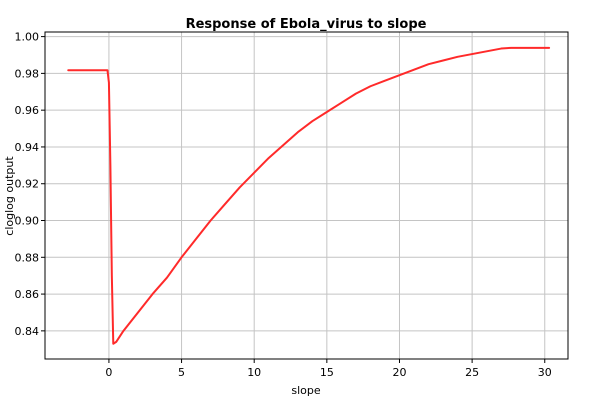 The image size is (600, 400). Describe the element at coordinates (27, 147) in the screenshot. I see `y-tick-label: 0.94` at that location.